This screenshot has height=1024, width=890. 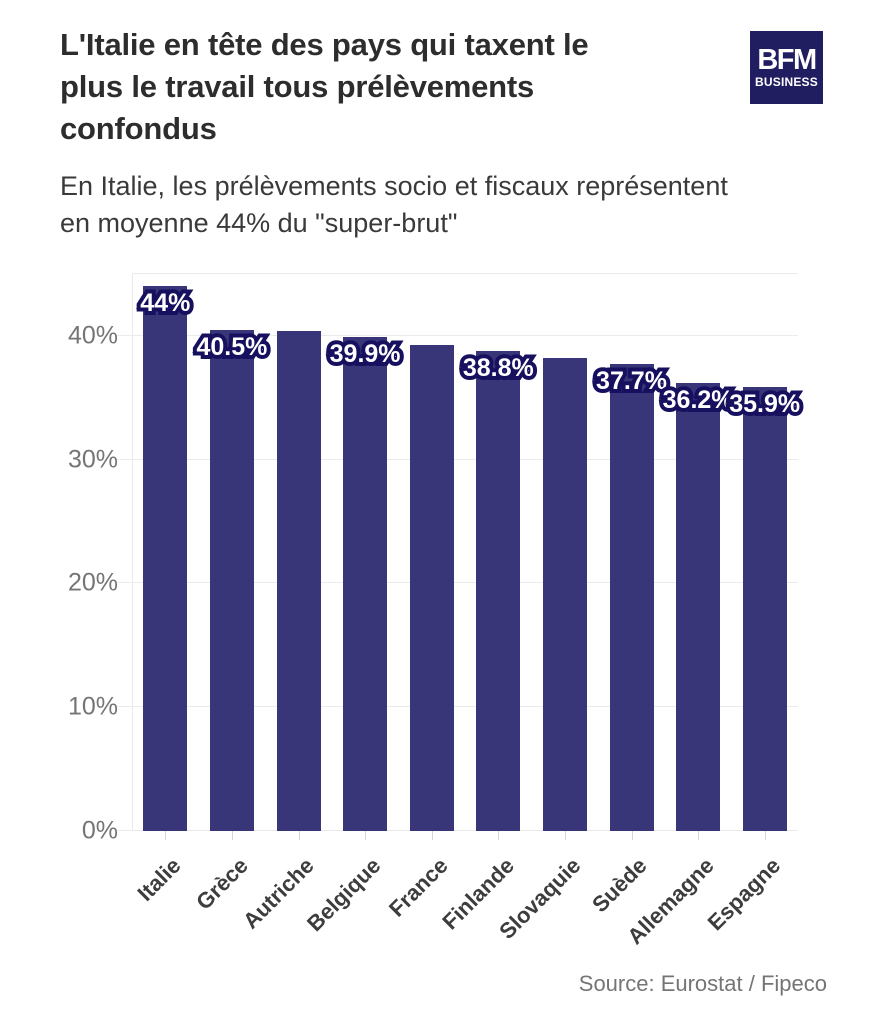 What do you see at coordinates (232, 835) in the screenshot?
I see `x-tick-grece` at bounding box center [232, 835].